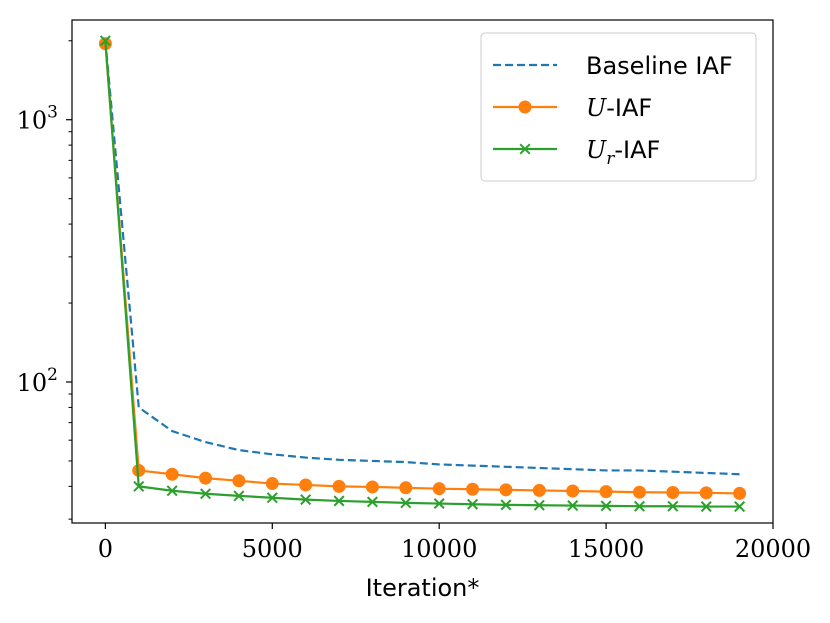  What do you see at coordinates (572, 108) in the screenshot?
I see `legend-entry-1: U-IAF` at bounding box center [572, 108].